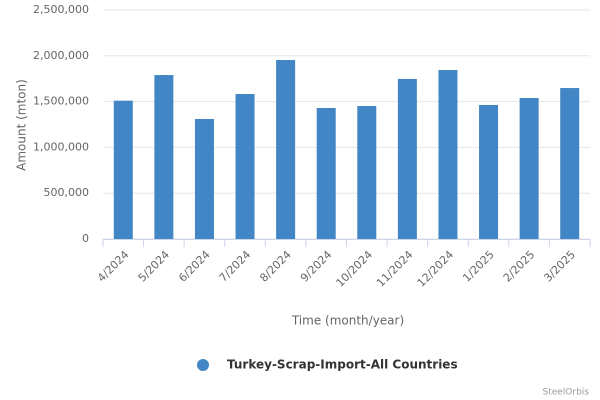 The width and height of the screenshot is (600, 400). I want to click on y-tick-label: 2,500,000, so click(61, 9).